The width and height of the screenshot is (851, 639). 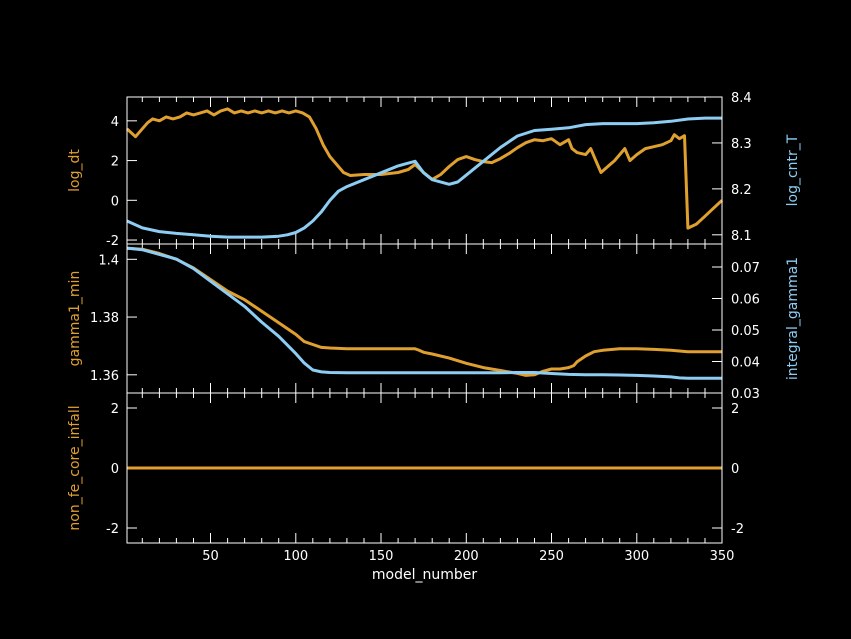 I want to click on x-axis-title: model_number, so click(x=424, y=575).